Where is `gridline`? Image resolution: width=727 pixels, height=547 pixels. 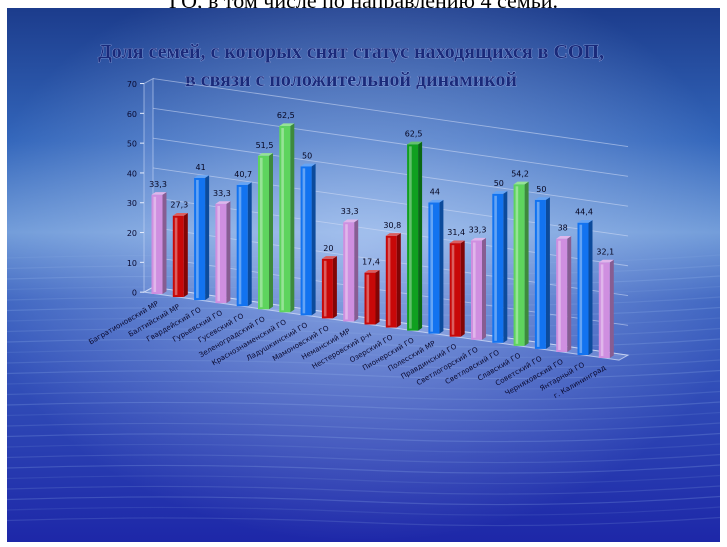
gridline is located at coordinates (390, 172).